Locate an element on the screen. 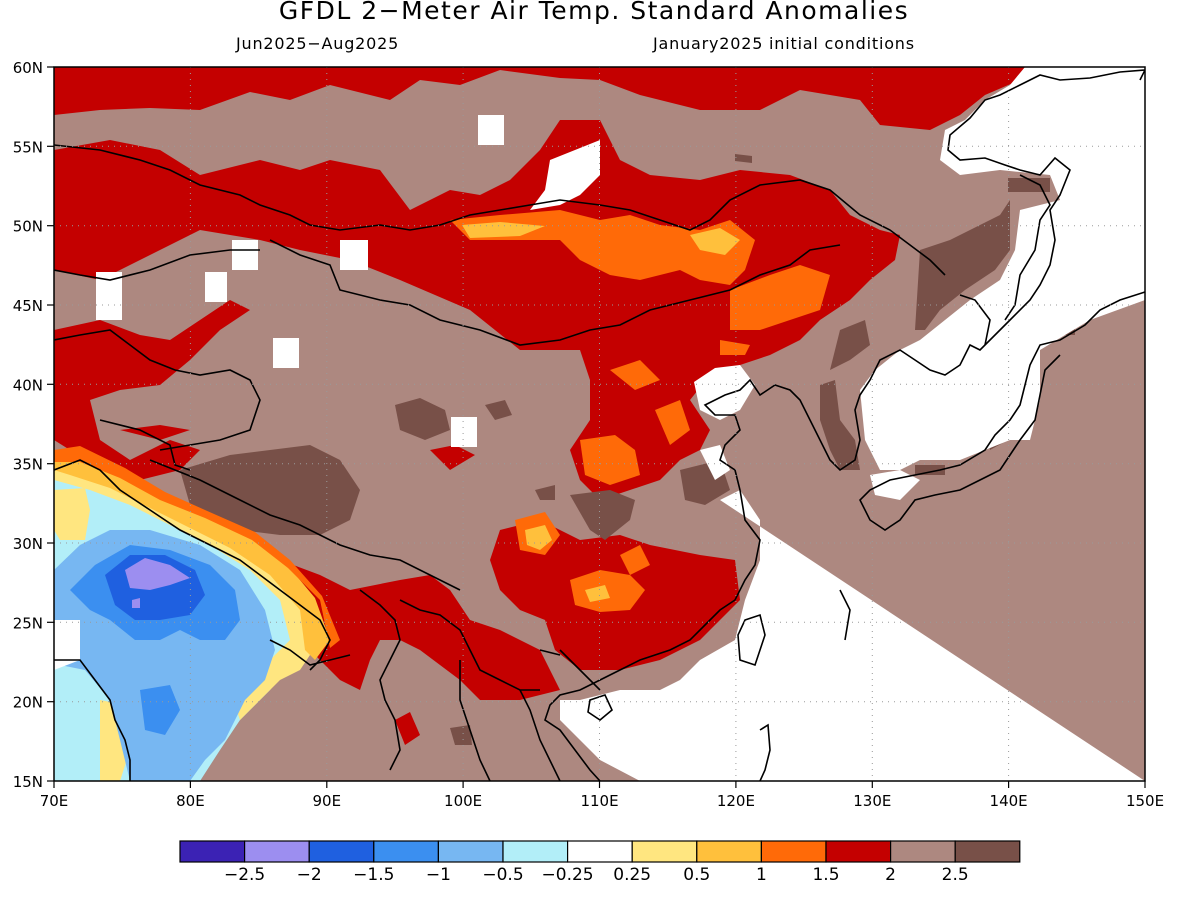  colorbar-label: 2 is located at coordinates (890, 875).